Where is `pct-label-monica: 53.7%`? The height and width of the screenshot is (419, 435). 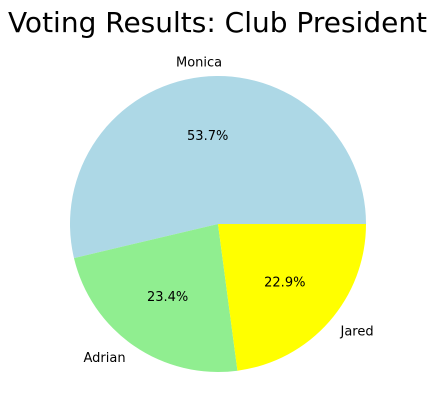 pct-label-monica: 53.7% is located at coordinates (207, 136).